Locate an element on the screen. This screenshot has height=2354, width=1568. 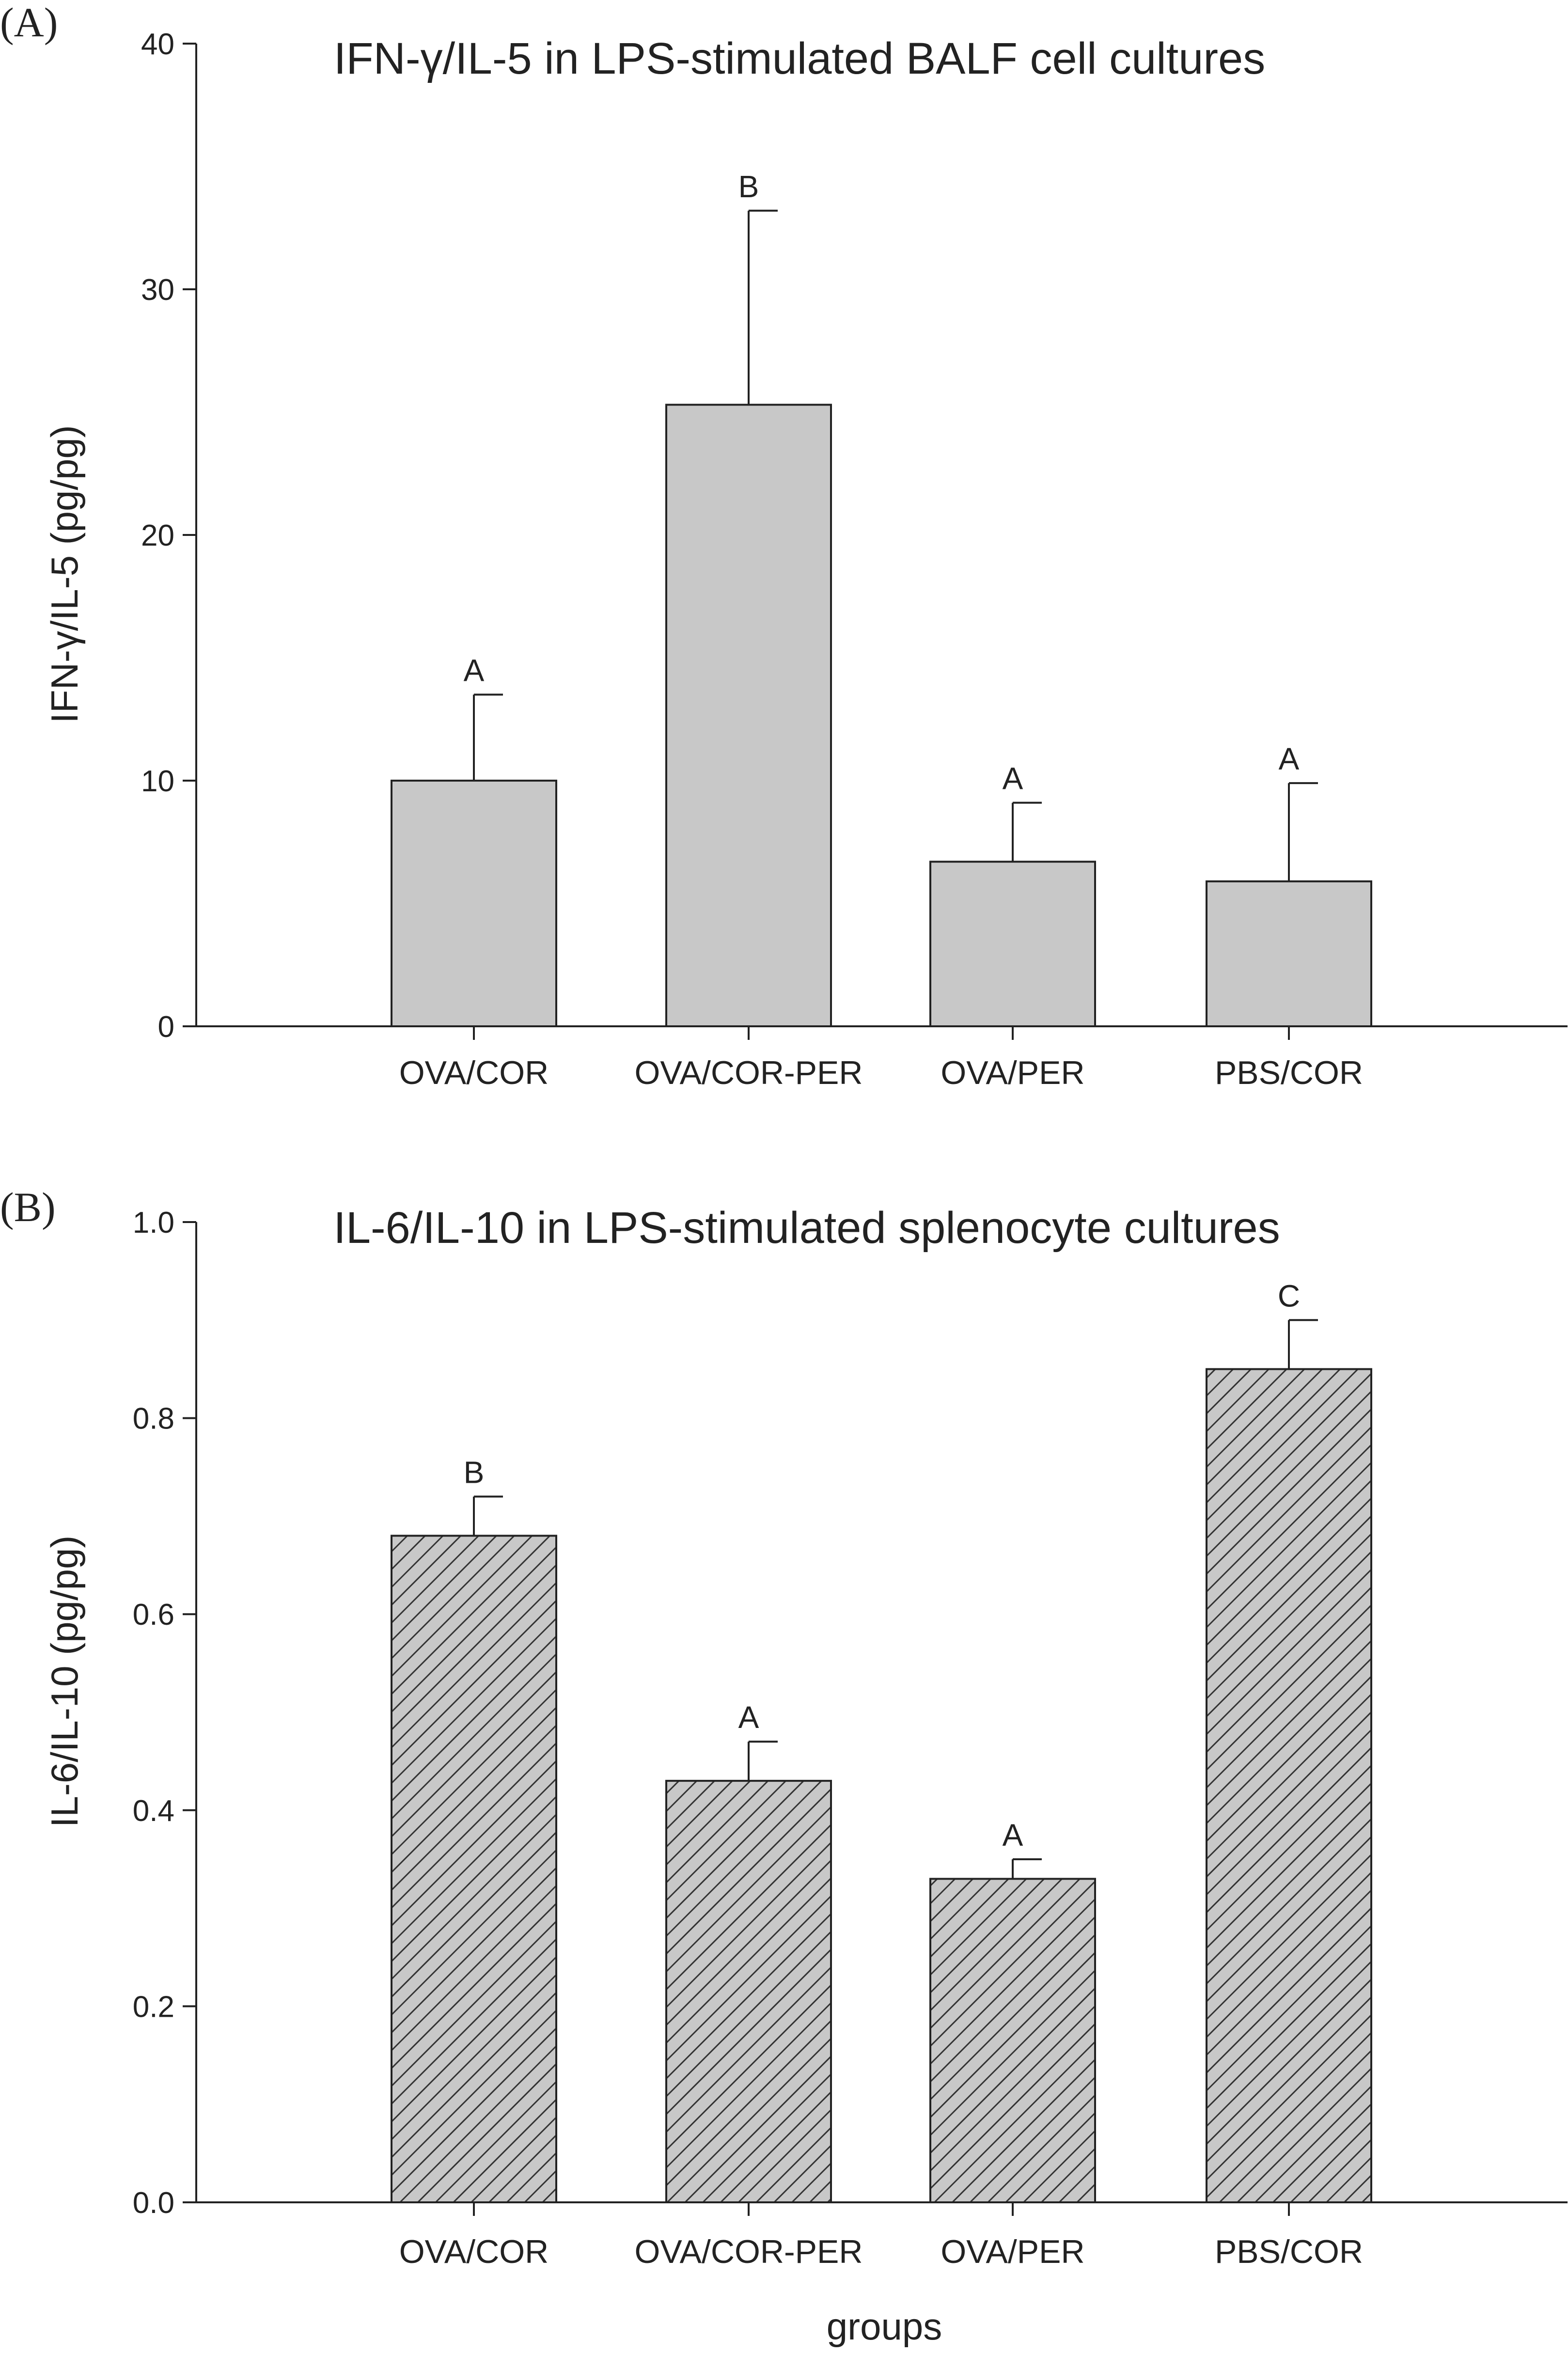
y-tick-label: 40 is located at coordinates (158, 44).